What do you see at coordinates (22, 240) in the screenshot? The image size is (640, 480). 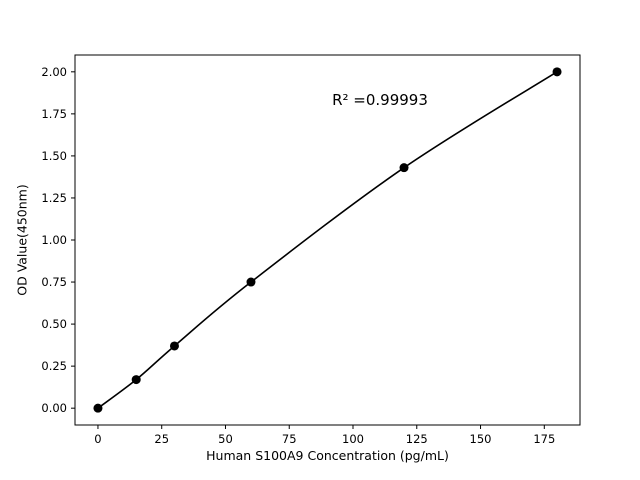 I see `y-axis-label: OD Value(450nm)` at bounding box center [22, 240].